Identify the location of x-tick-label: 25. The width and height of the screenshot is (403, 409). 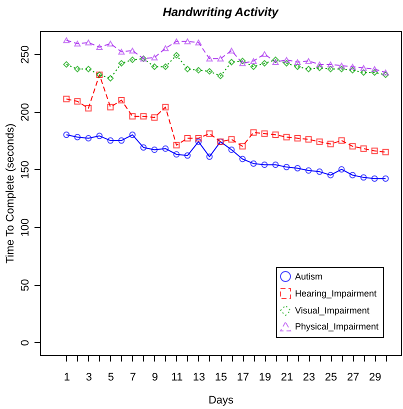
(331, 378).